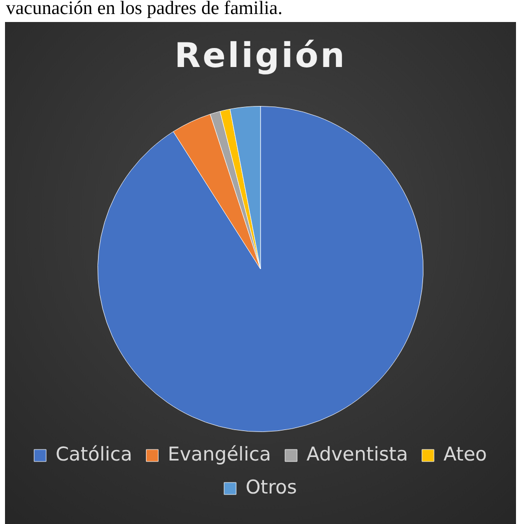 Image resolution: width=521 pixels, height=524 pixels. What do you see at coordinates (357, 454) in the screenshot?
I see `legend-label: Adventista` at bounding box center [357, 454].